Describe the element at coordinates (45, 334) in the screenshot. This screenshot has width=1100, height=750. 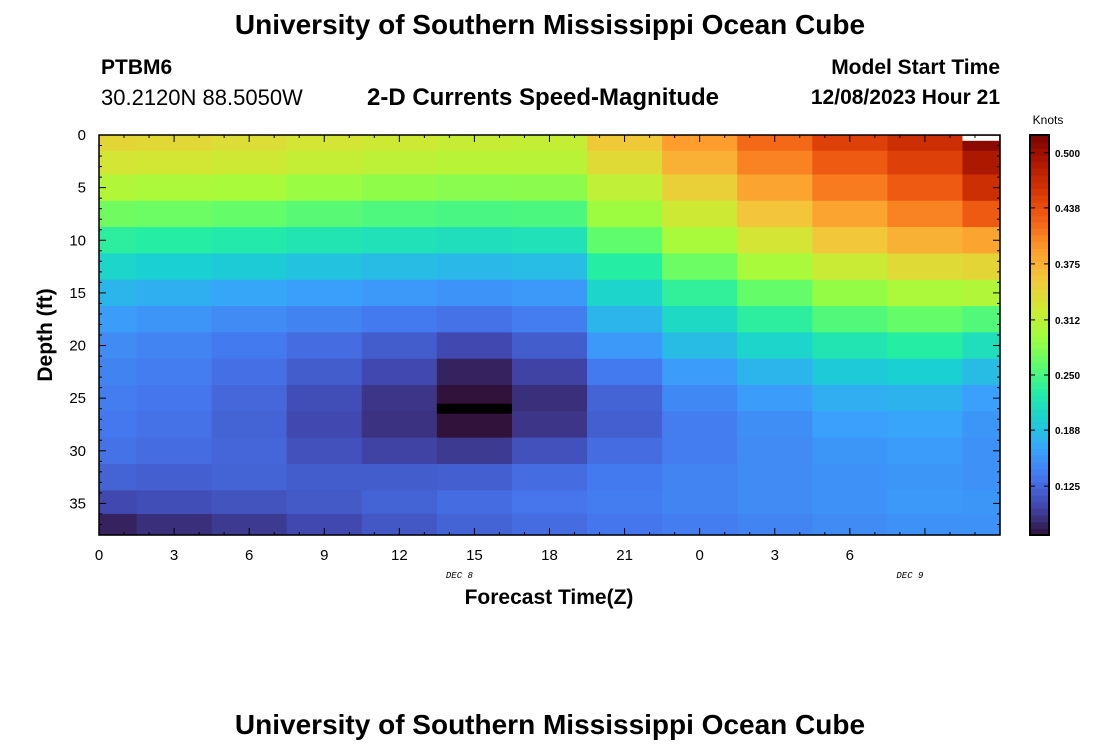
I see `y-axis-title: Depth (ft)` at that location.